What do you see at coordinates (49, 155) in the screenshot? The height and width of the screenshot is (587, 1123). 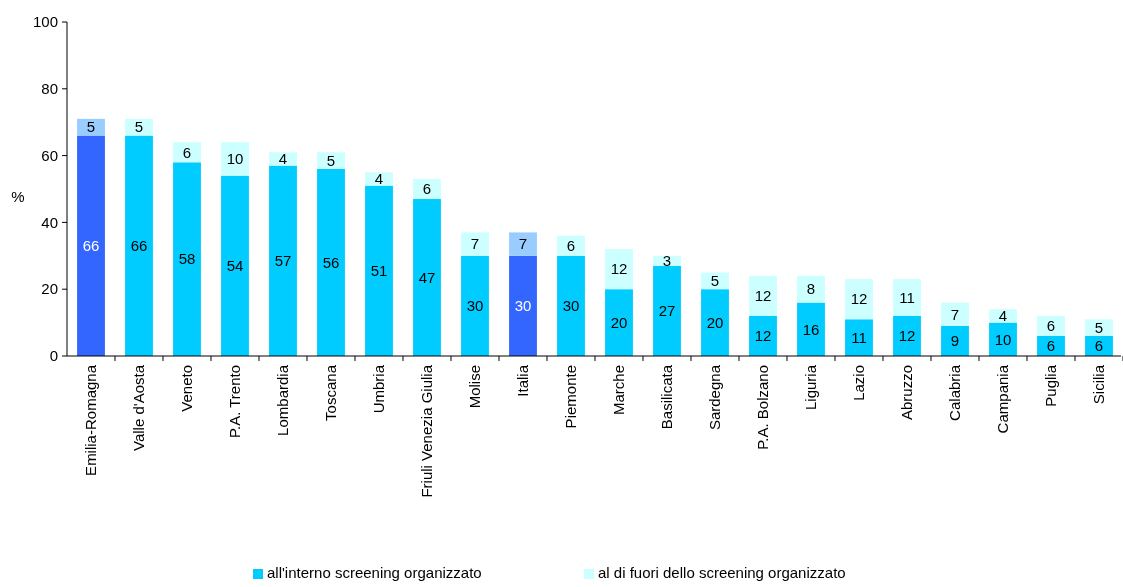 I see `y-tick-label: 60` at bounding box center [49, 155].